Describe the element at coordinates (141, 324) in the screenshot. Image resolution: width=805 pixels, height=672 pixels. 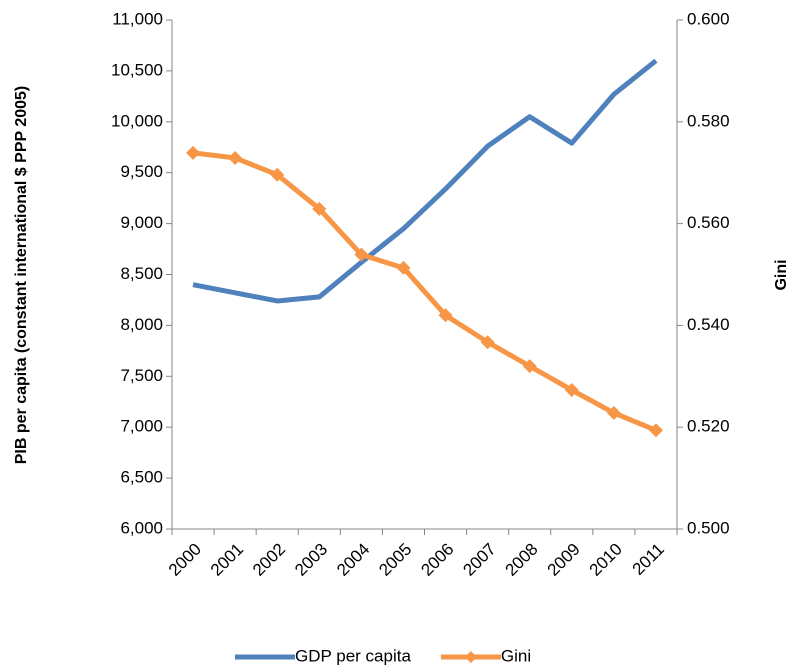
I see `y-tick-label: 8,000` at that location.